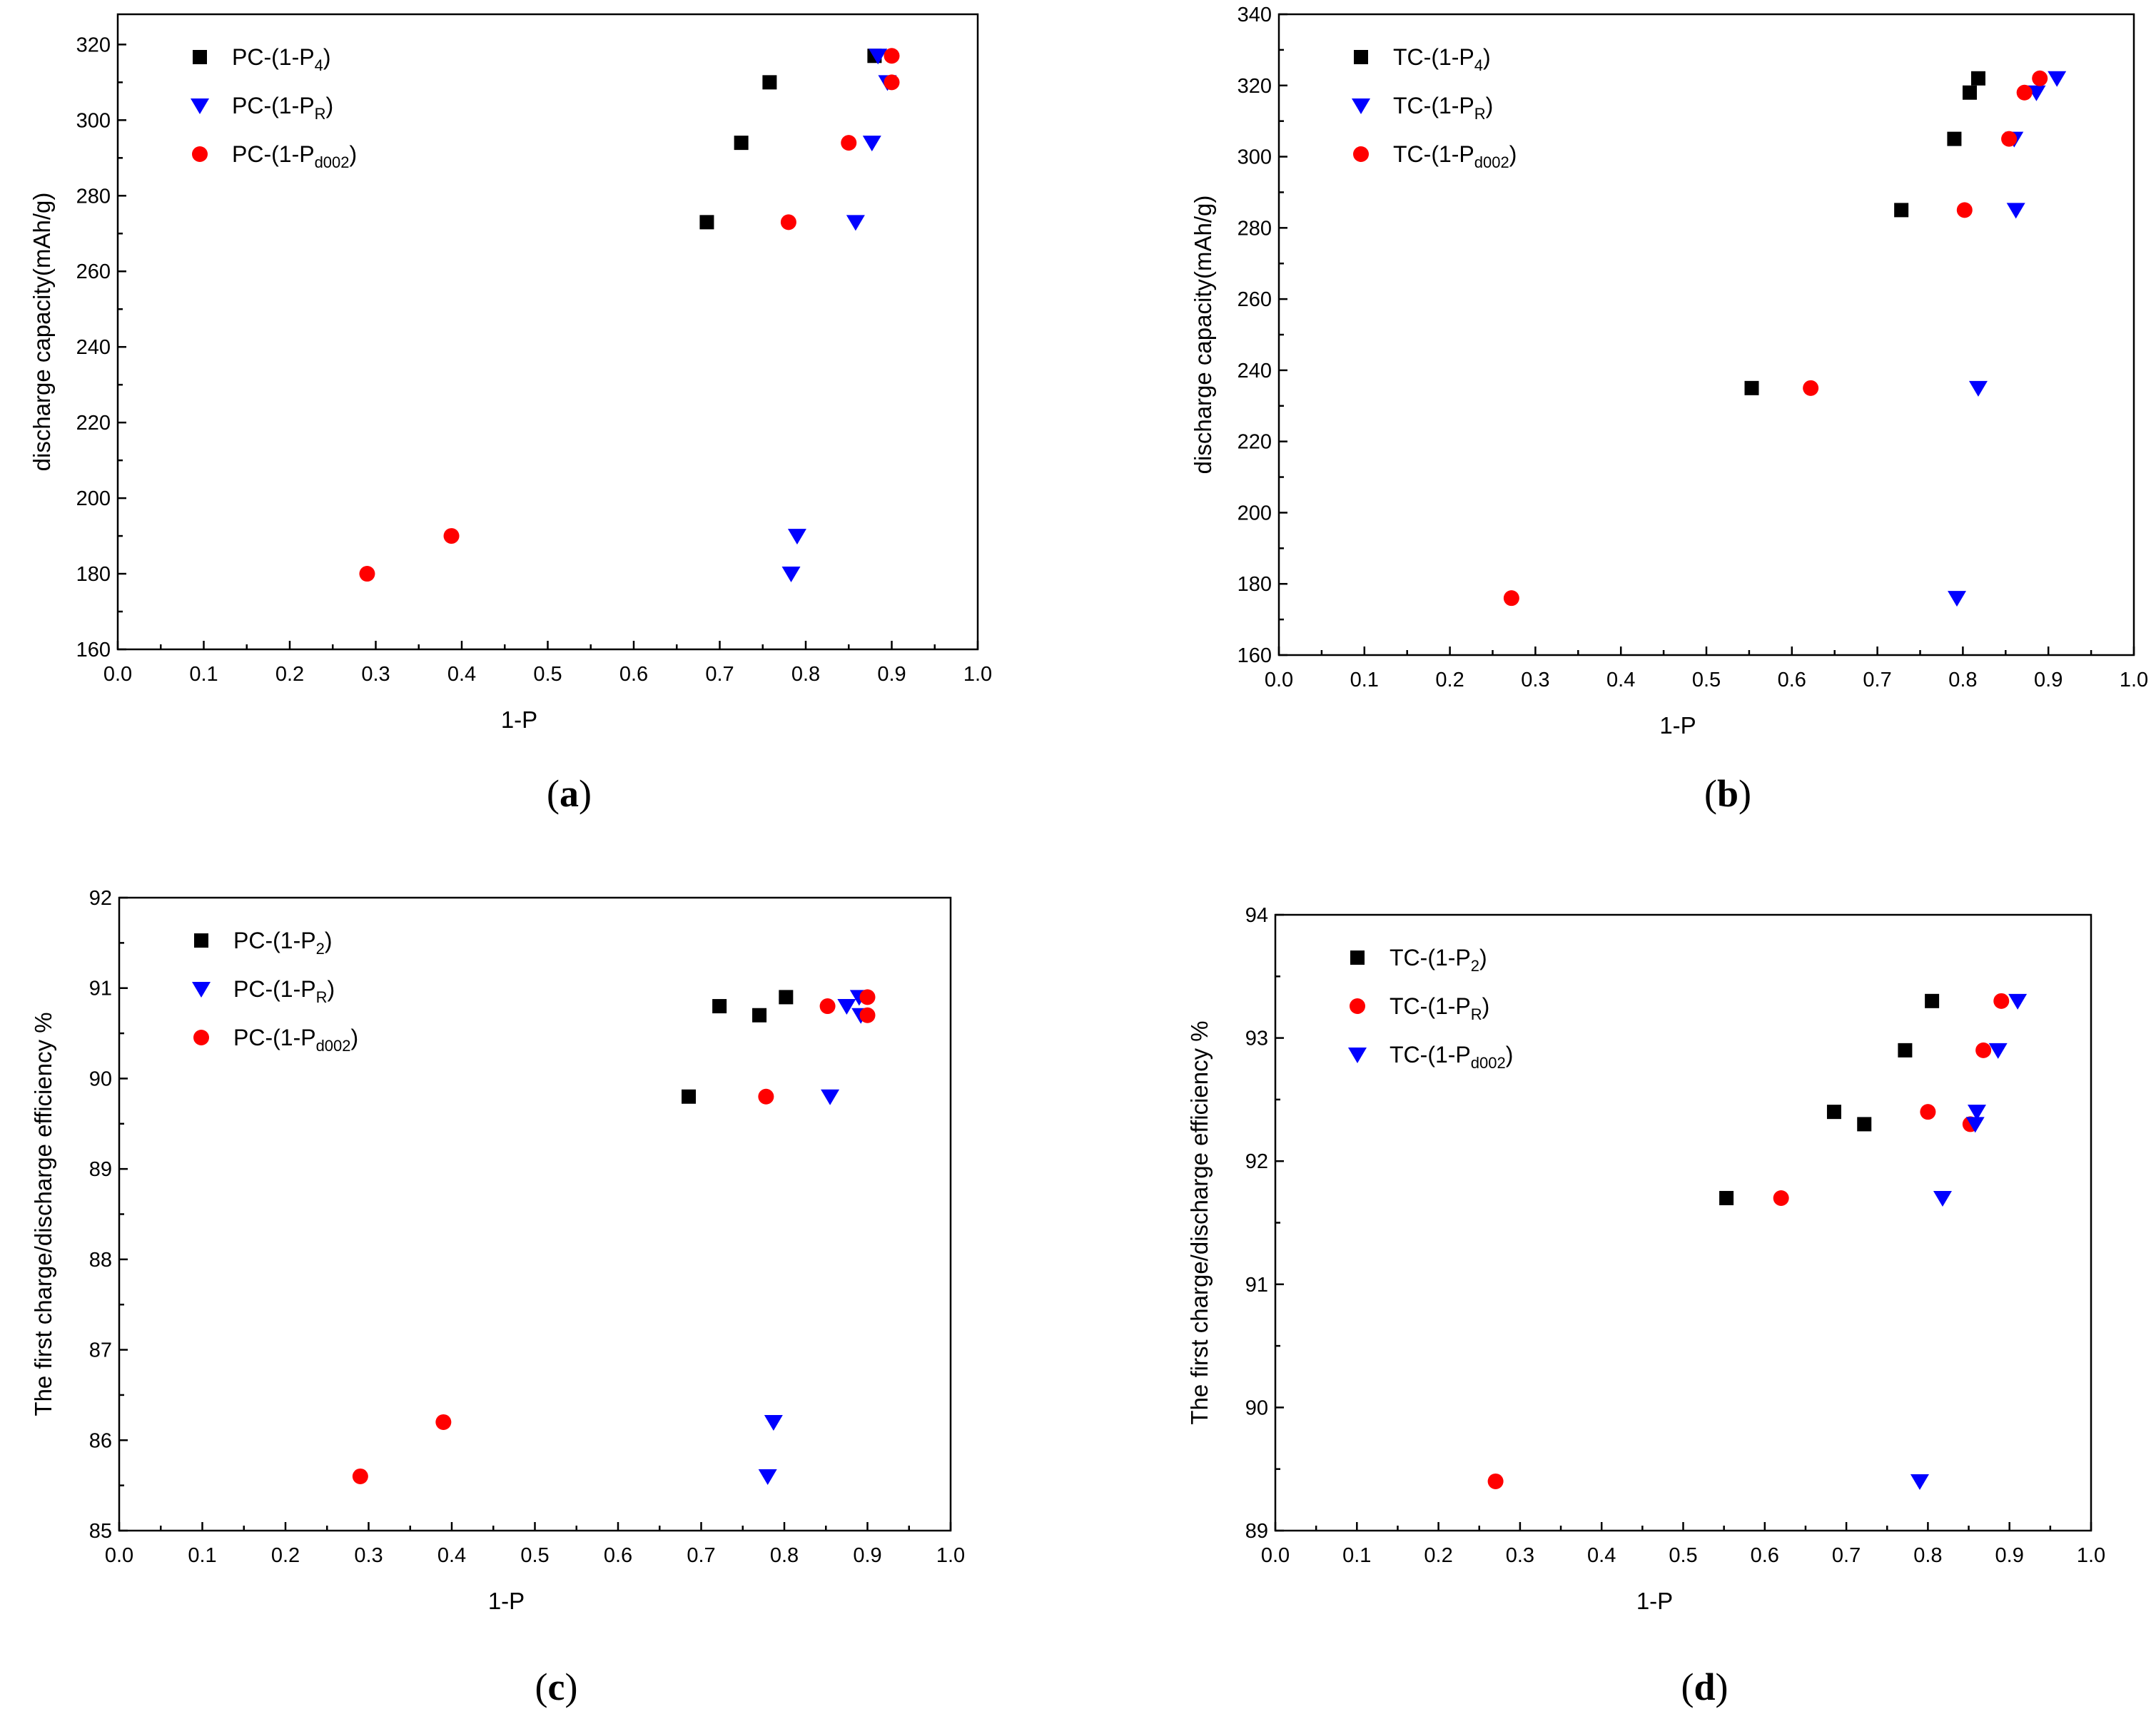 This screenshot has height=1729, width=2156. Describe the element at coordinates (1255, 442) in the screenshot. I see `y-tick-label-b: 220` at that location.